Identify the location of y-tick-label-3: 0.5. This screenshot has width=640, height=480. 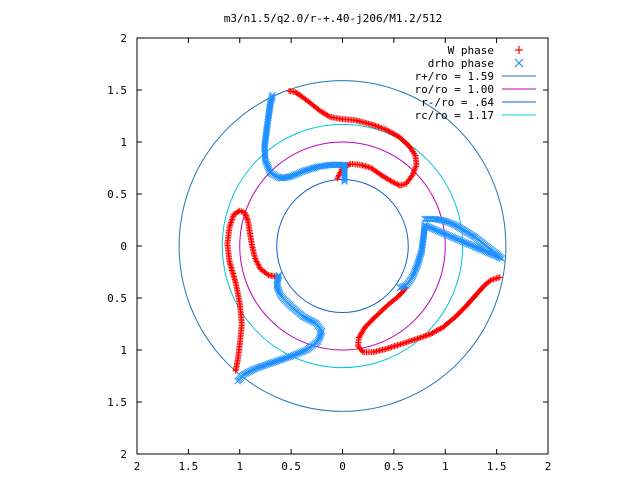
(117, 298).